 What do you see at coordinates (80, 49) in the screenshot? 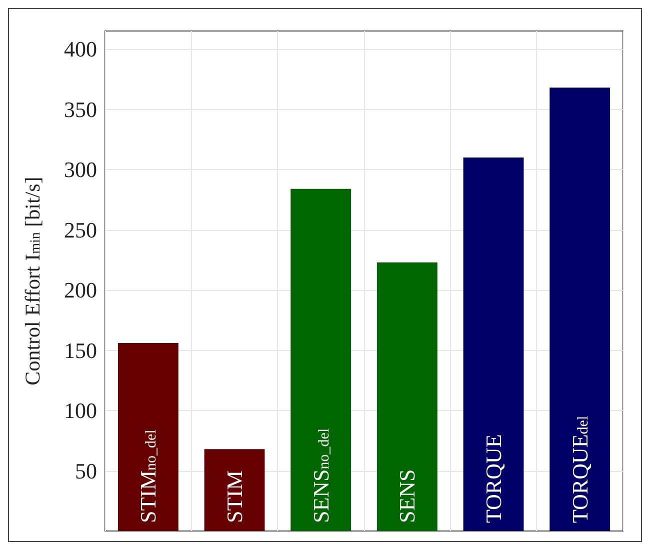
I see `y-tick-label: 400` at bounding box center [80, 49].